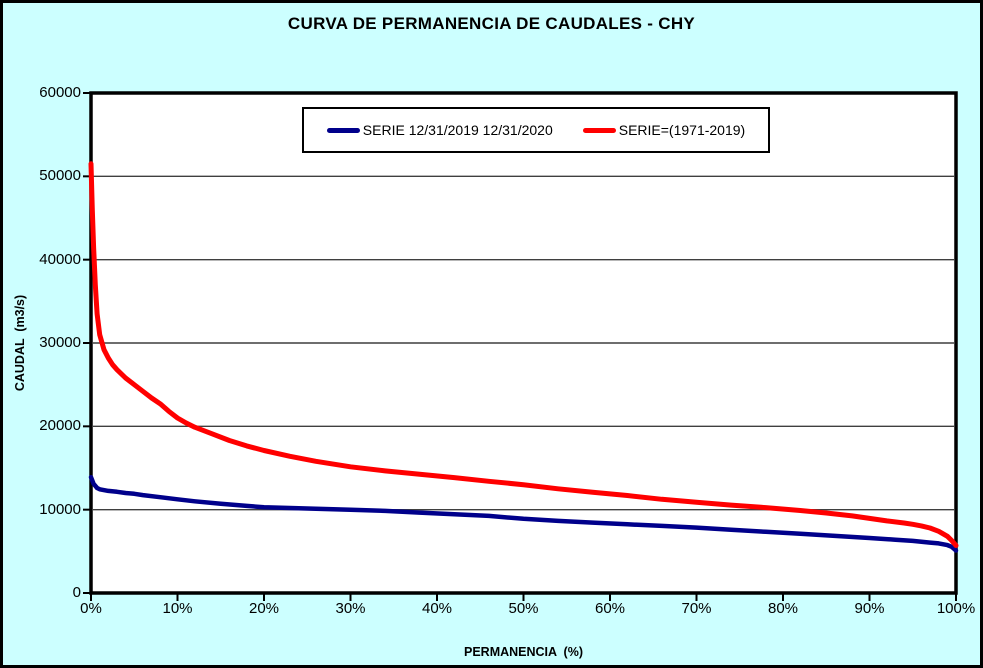 This screenshot has width=983, height=668. I want to click on x-tick-label: 40%, so click(437, 608).